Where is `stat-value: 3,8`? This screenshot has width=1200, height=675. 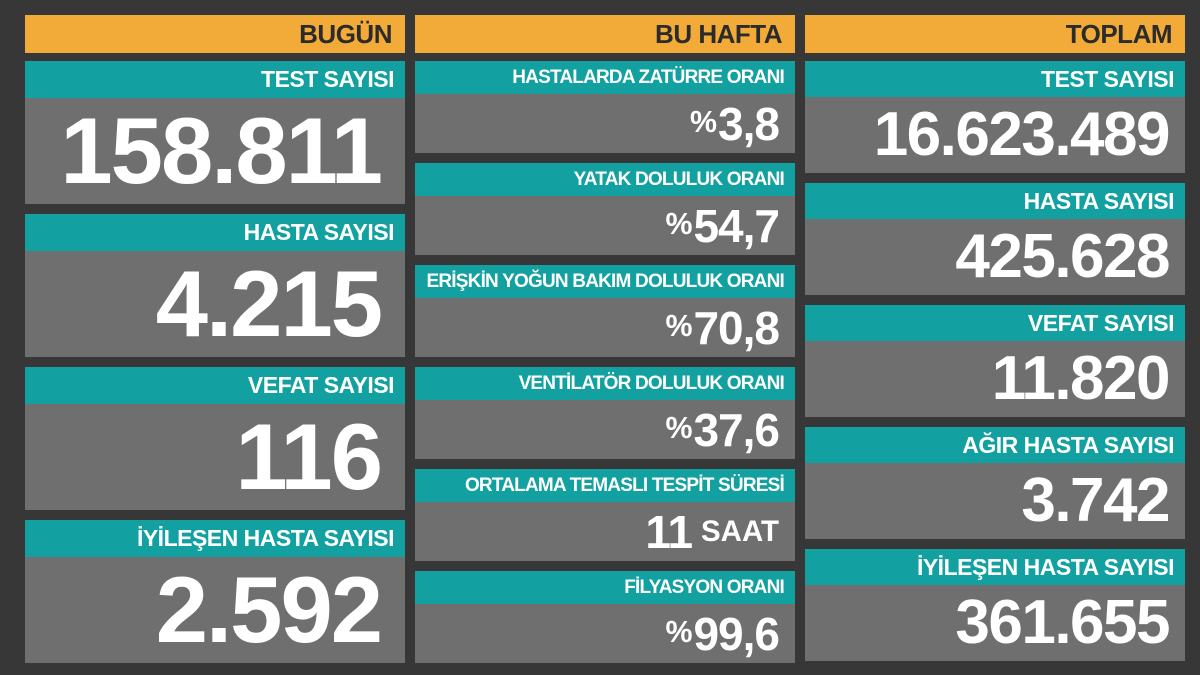
stat-value: 3,8 is located at coordinates (749, 123).